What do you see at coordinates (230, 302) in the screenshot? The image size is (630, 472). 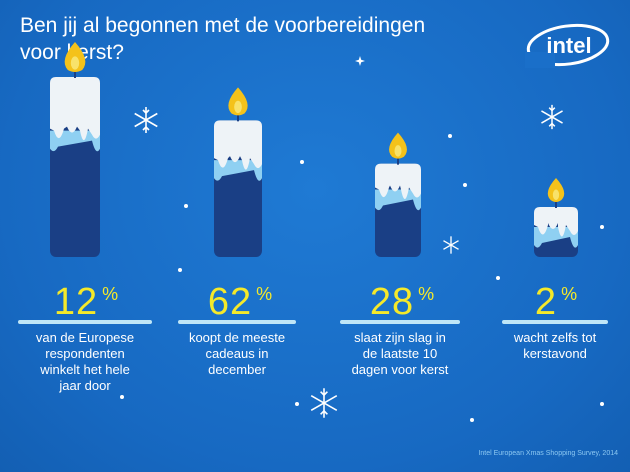 I see `percent-value-2: 62` at bounding box center [230, 302].